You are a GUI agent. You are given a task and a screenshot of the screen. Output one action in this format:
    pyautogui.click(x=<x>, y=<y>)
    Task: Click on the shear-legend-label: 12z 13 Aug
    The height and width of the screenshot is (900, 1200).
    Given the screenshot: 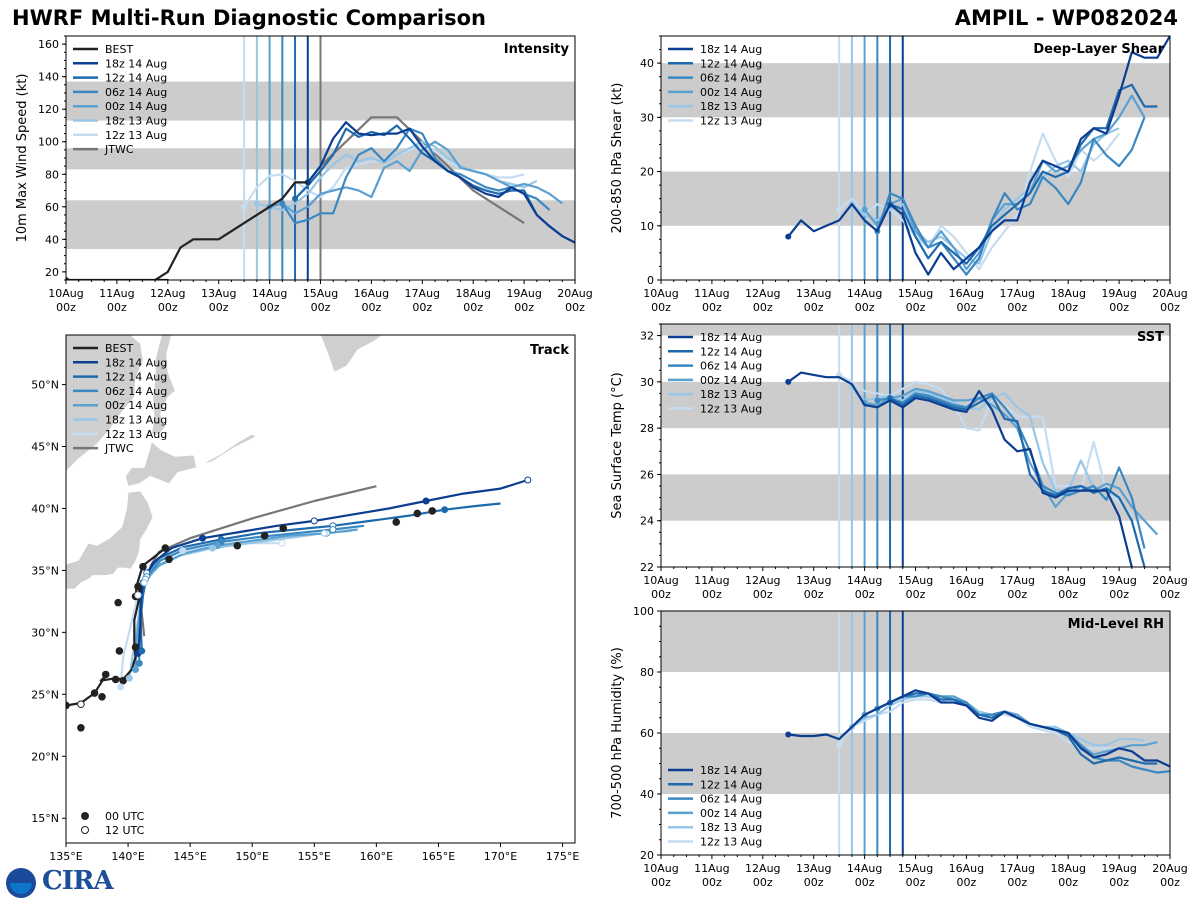 What is the action you would take?
    pyautogui.click(x=731, y=121)
    